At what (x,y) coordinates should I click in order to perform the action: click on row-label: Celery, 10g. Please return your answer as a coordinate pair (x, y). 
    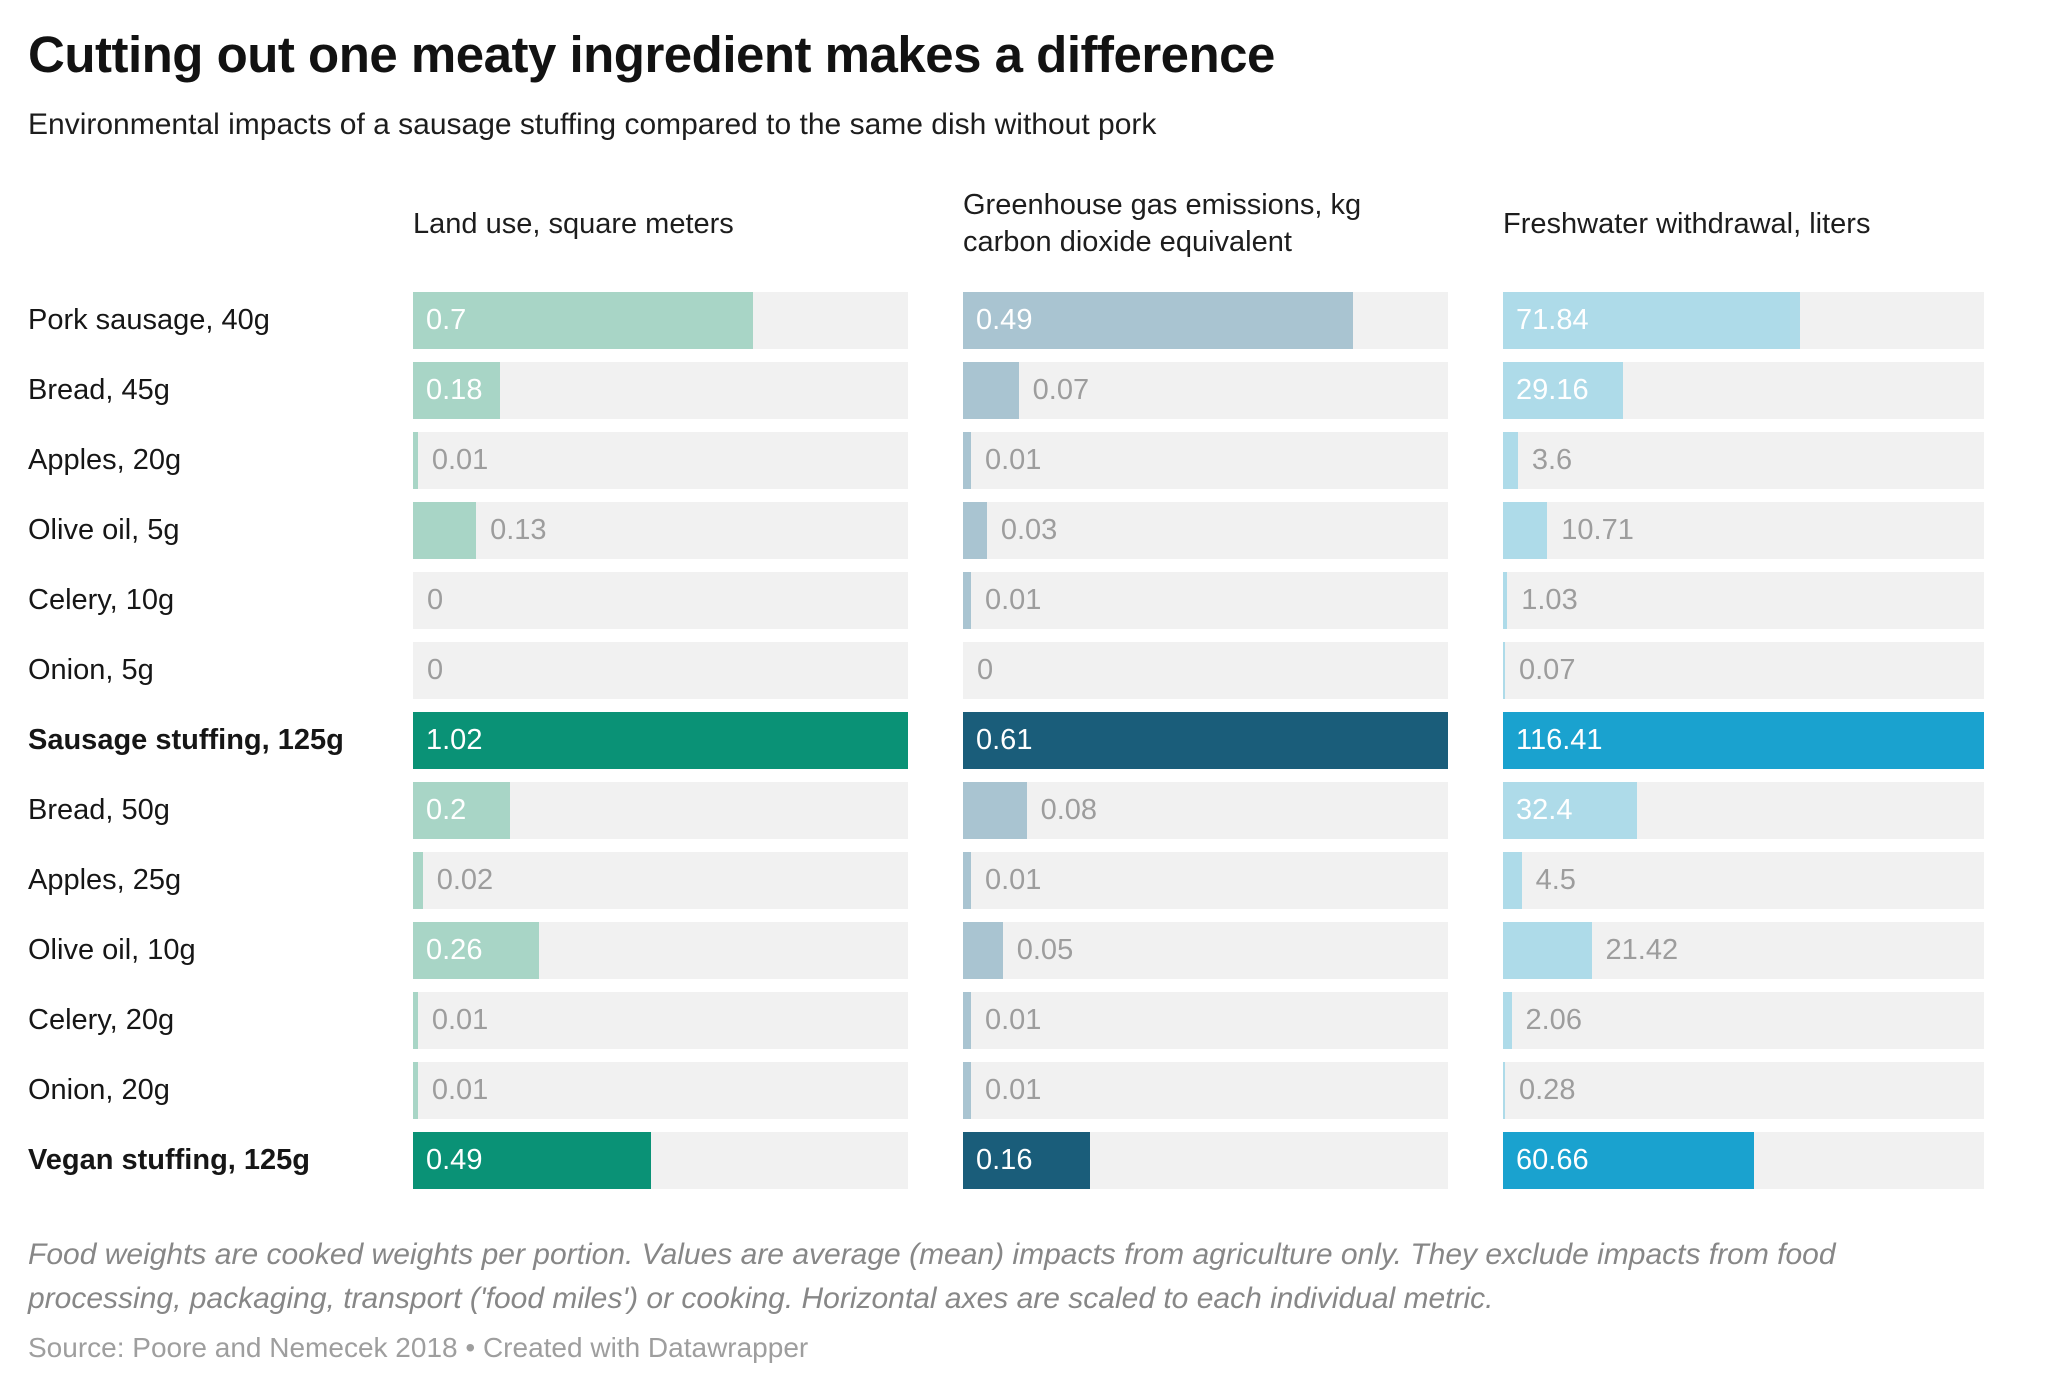
    Looking at the image, I should click on (101, 600).